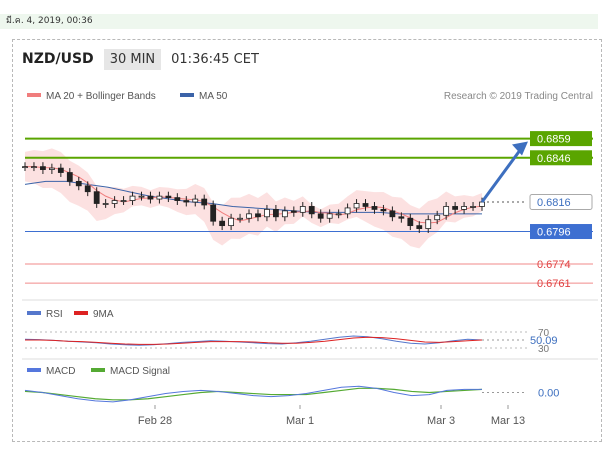 The height and width of the screenshot is (450, 608). What do you see at coordinates (81, 313) in the screenshot?
I see `rsi-ma-legend-swatch` at bounding box center [81, 313].